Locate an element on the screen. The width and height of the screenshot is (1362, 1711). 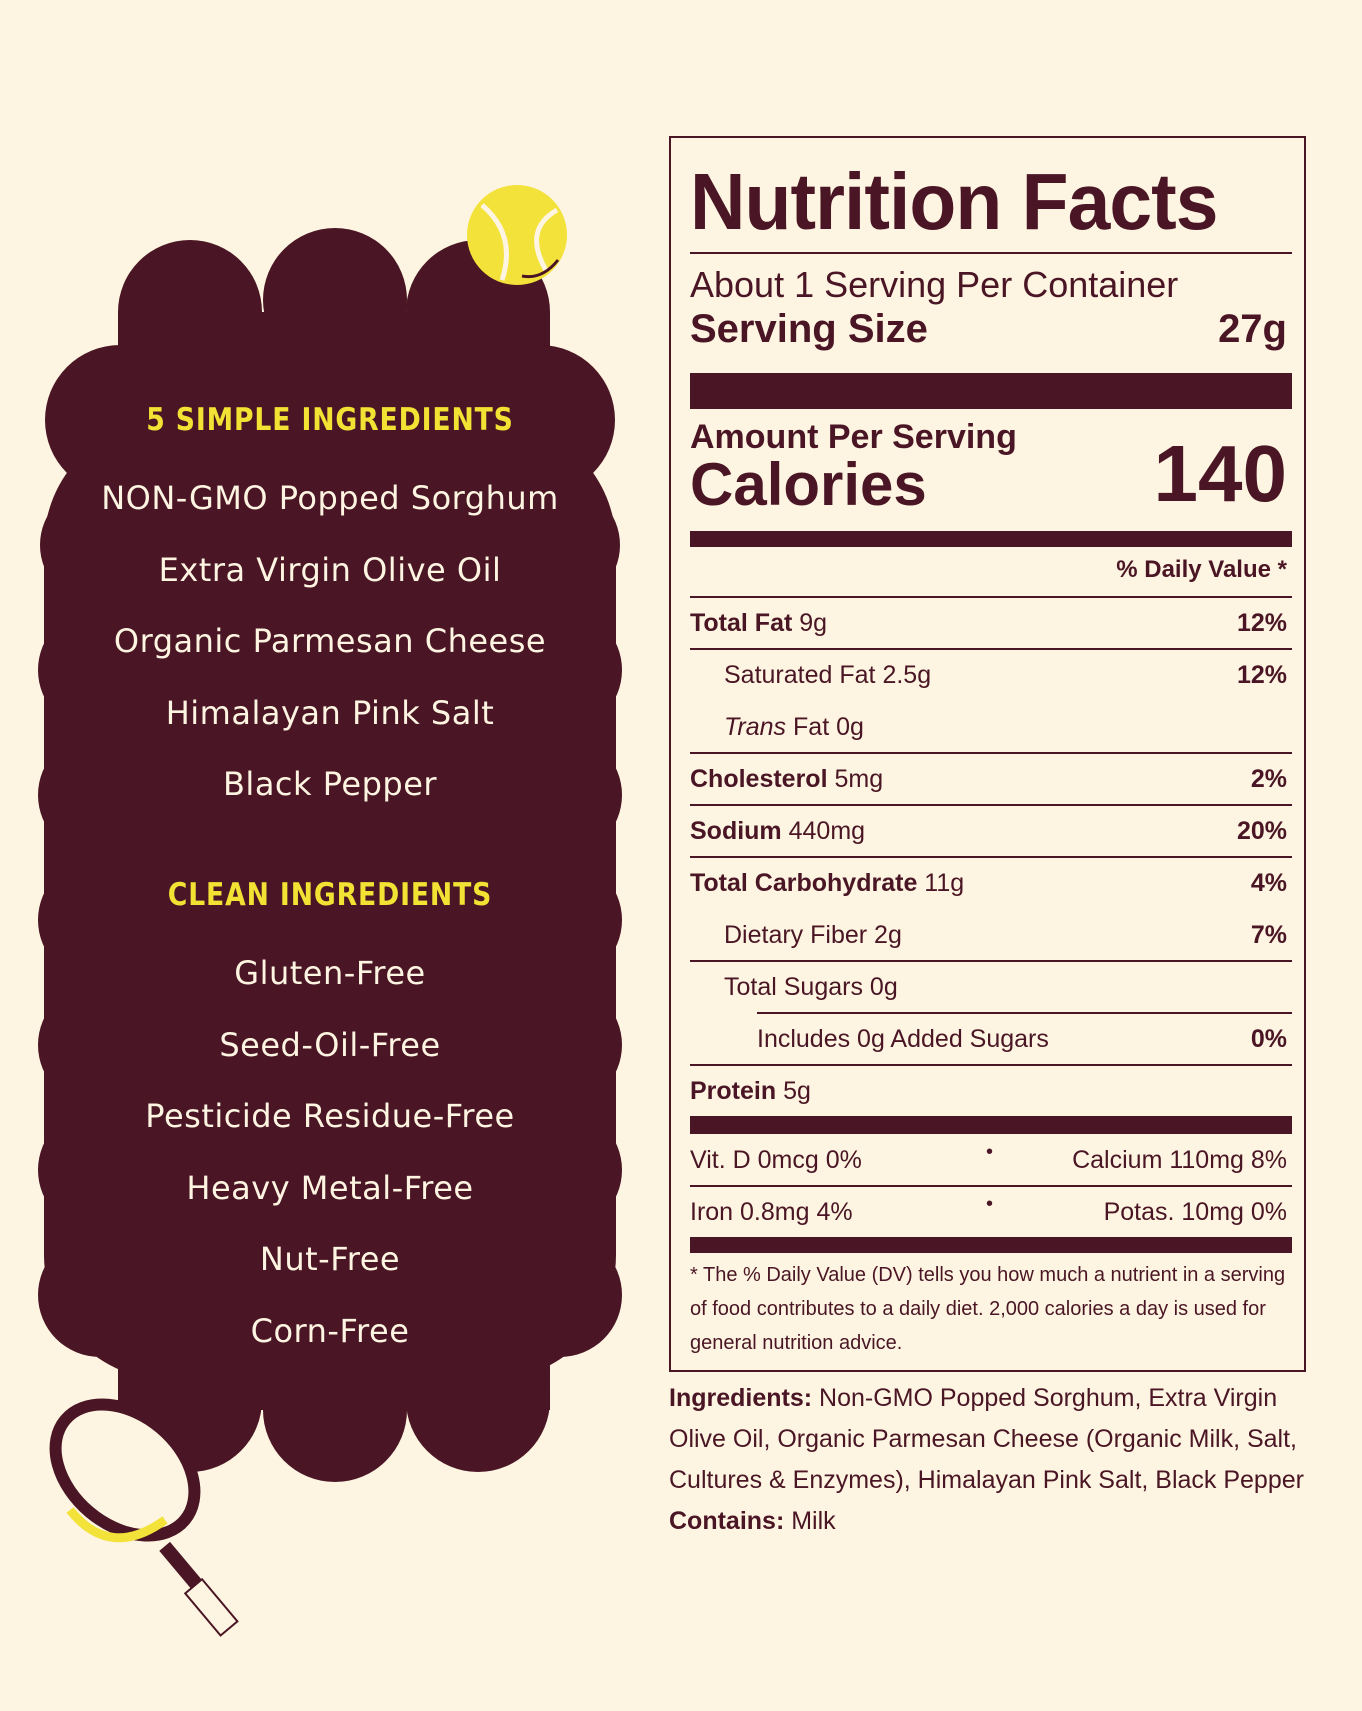
ingredients-label: Ingredients: is located at coordinates (741, 1398).